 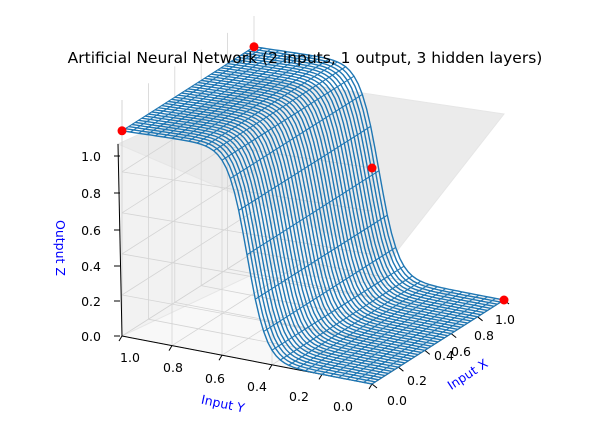 What do you see at coordinates (461, 351) in the screenshot?
I see `x-tick-label: 0.6` at bounding box center [461, 351].